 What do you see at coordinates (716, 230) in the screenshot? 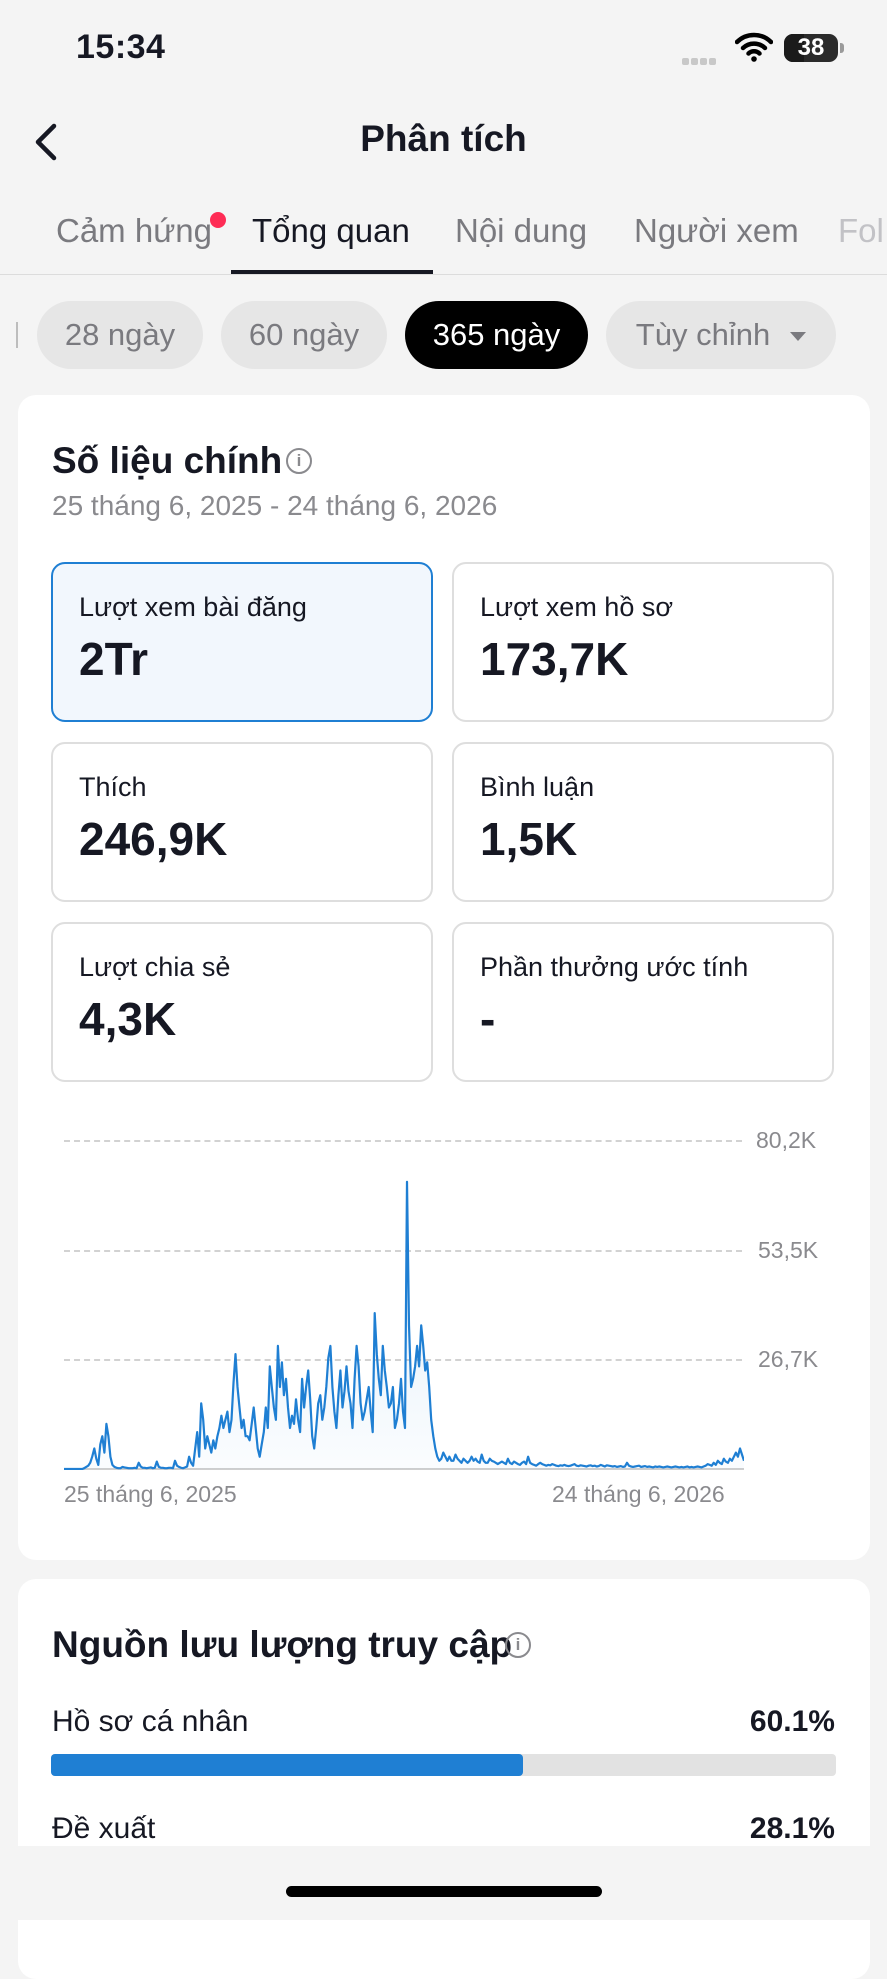
I see `tab-viewers: Người xem` at bounding box center [716, 230].